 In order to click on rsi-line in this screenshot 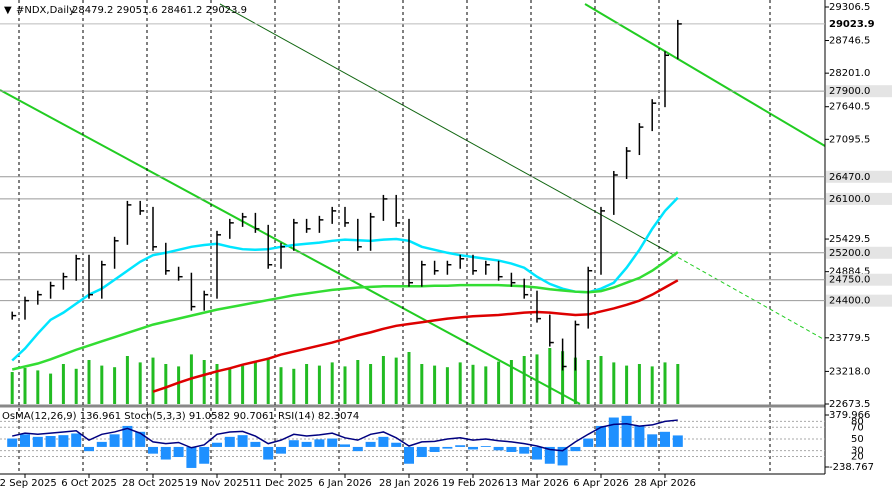, I will do `click(345, 435)`.